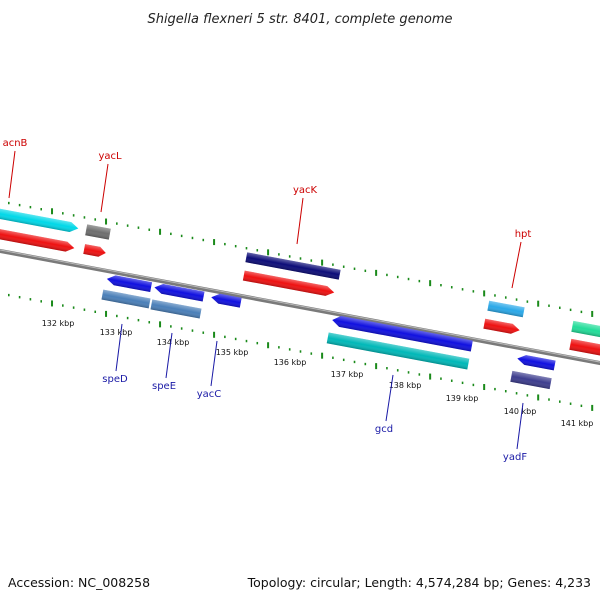 Image resolution: width=600 pixels, height=600 pixels. I want to click on yacK-red-feature, so click(288, 283).